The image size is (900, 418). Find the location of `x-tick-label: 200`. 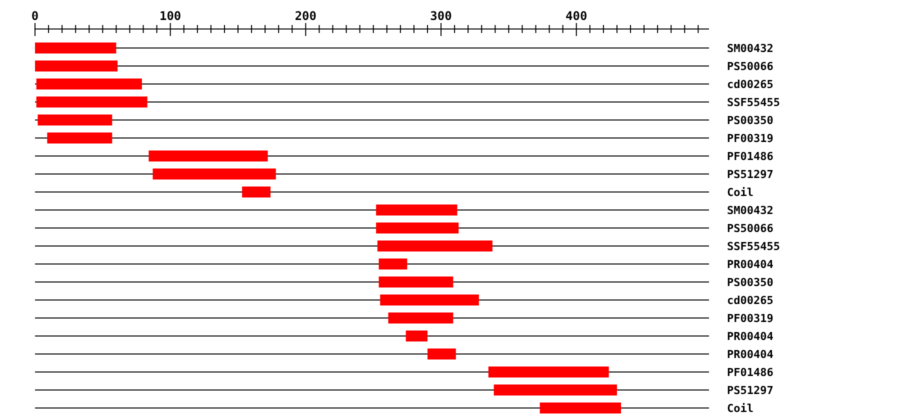

x-tick-label: 200 is located at coordinates (305, 16).